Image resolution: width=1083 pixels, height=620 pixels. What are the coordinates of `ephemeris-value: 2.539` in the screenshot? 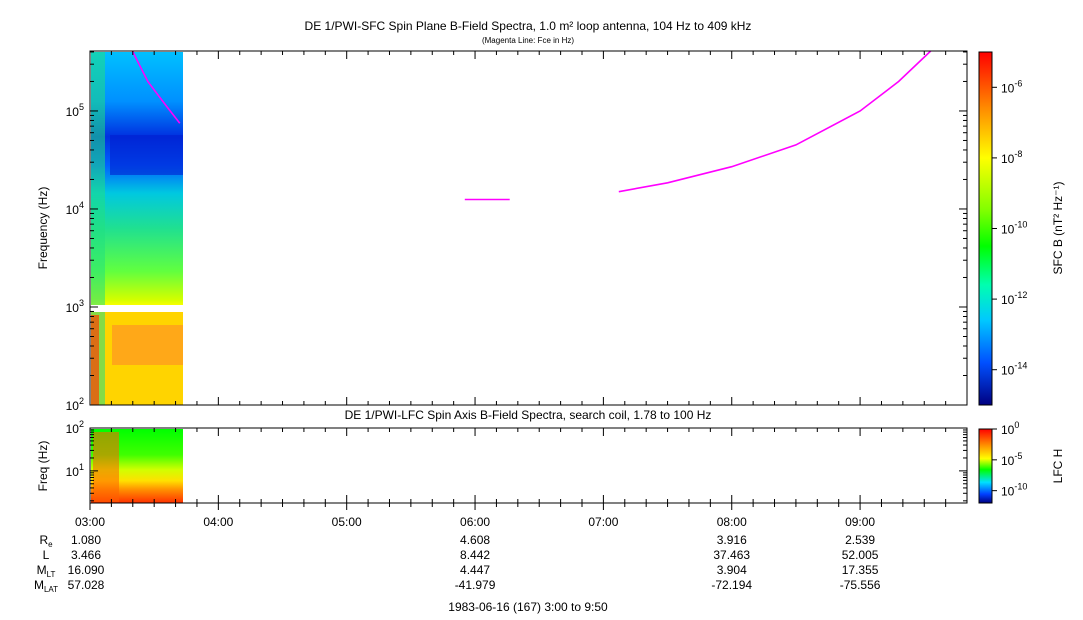 It's located at (860, 540).